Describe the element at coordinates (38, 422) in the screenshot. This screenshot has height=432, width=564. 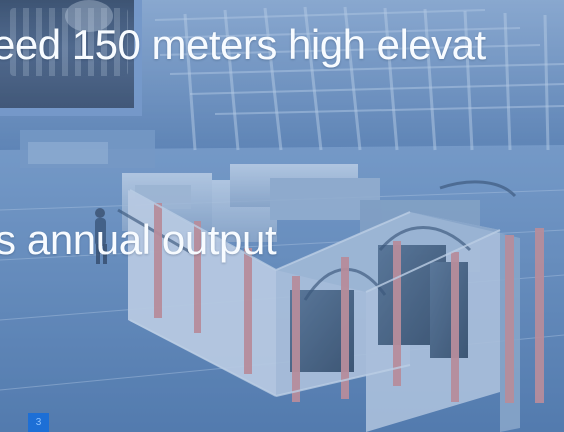
I see `page-number-badge: 3` at that location.